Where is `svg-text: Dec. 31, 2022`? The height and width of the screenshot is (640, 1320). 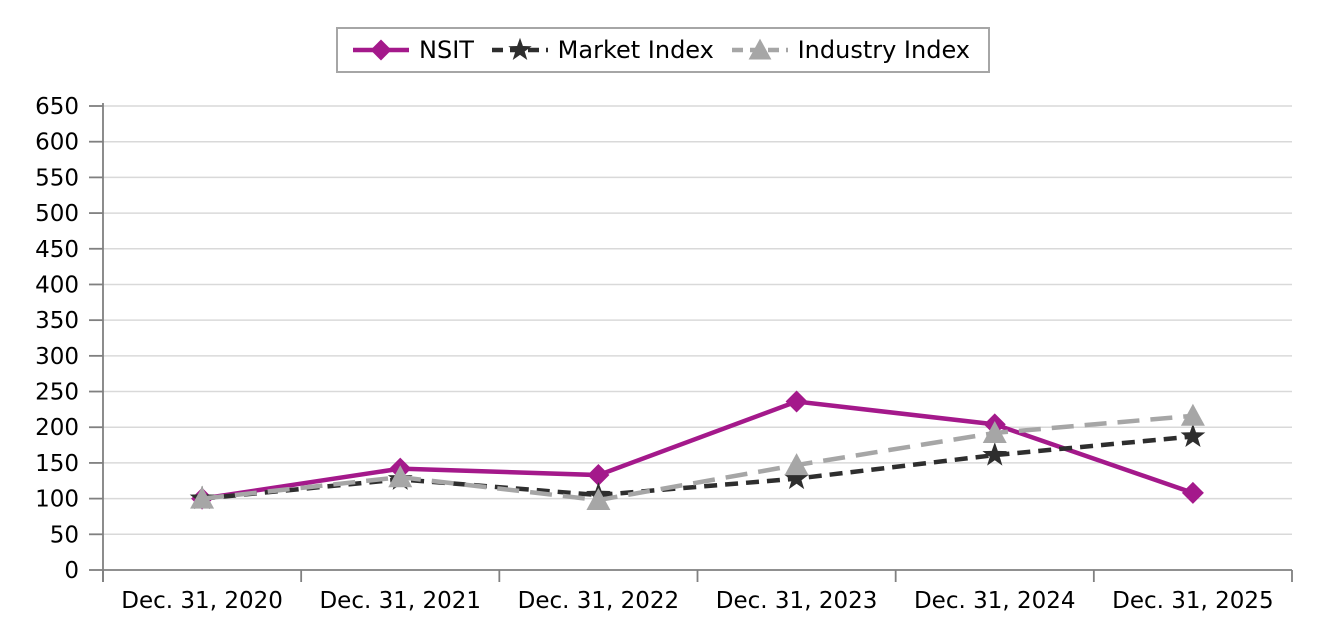 svg-text: Dec. 31, 2022 is located at coordinates (599, 601).